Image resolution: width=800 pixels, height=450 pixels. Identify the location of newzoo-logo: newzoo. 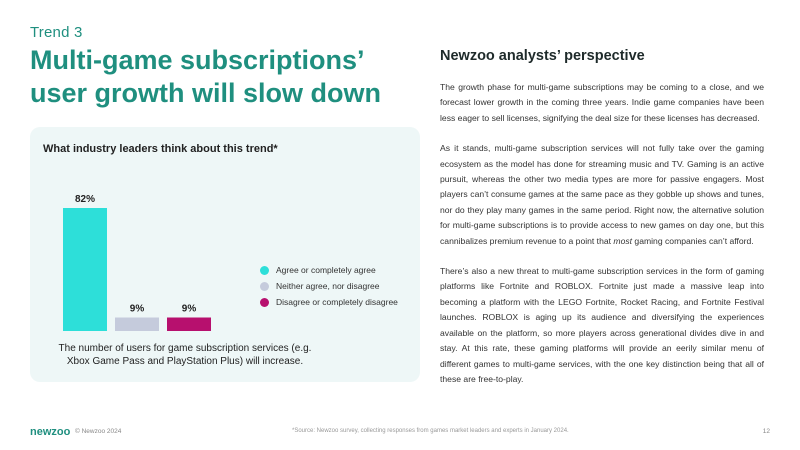
(50, 432).